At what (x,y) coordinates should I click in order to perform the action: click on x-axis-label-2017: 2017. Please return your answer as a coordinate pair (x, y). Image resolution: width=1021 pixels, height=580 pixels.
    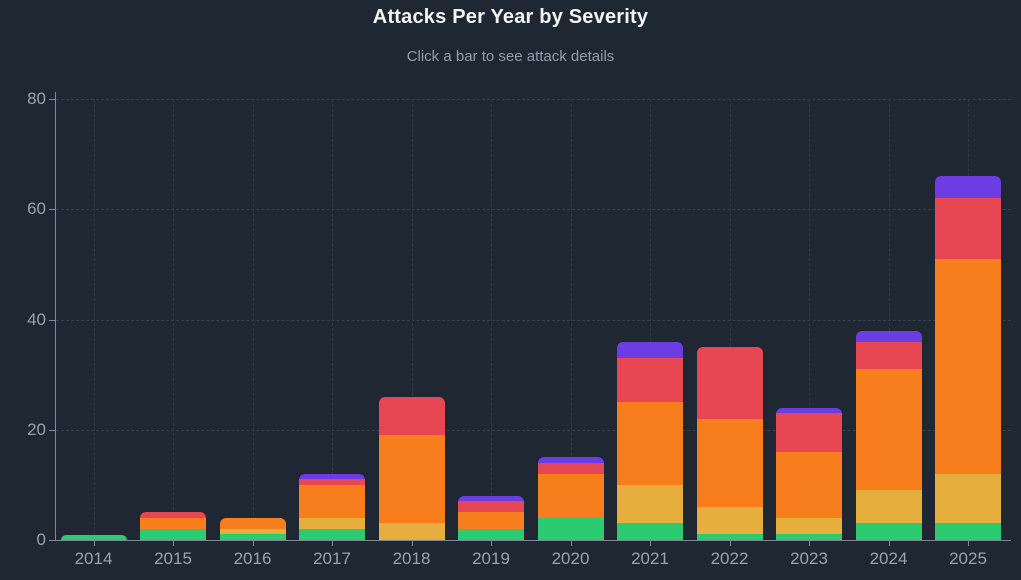
    Looking at the image, I should click on (332, 558).